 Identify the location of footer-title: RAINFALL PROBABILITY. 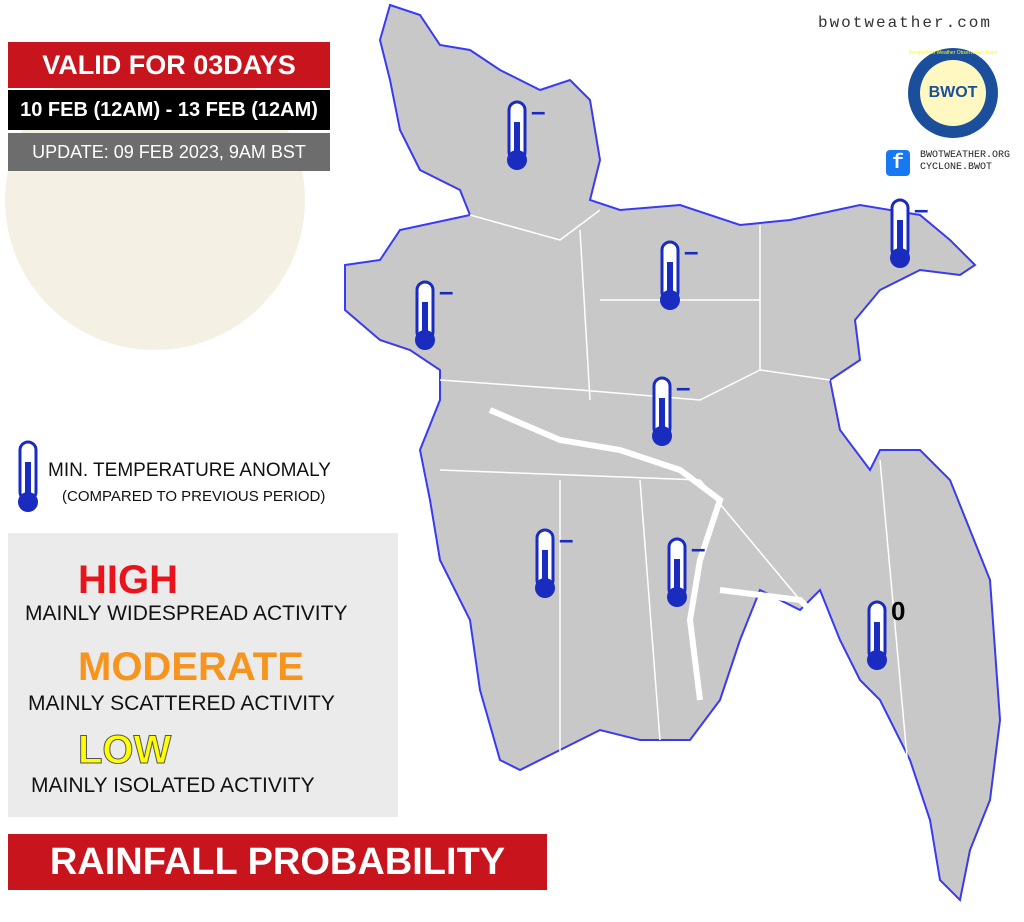
(277, 862).